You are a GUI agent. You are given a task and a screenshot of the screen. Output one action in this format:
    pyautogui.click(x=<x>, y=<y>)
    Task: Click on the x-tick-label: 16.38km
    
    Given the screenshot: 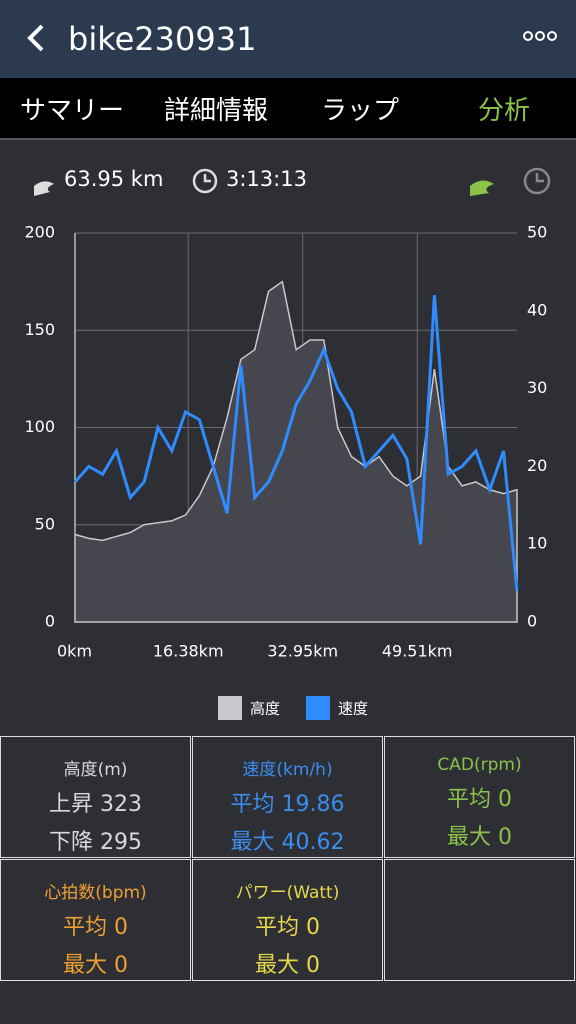 What is the action you would take?
    pyautogui.click(x=188, y=651)
    